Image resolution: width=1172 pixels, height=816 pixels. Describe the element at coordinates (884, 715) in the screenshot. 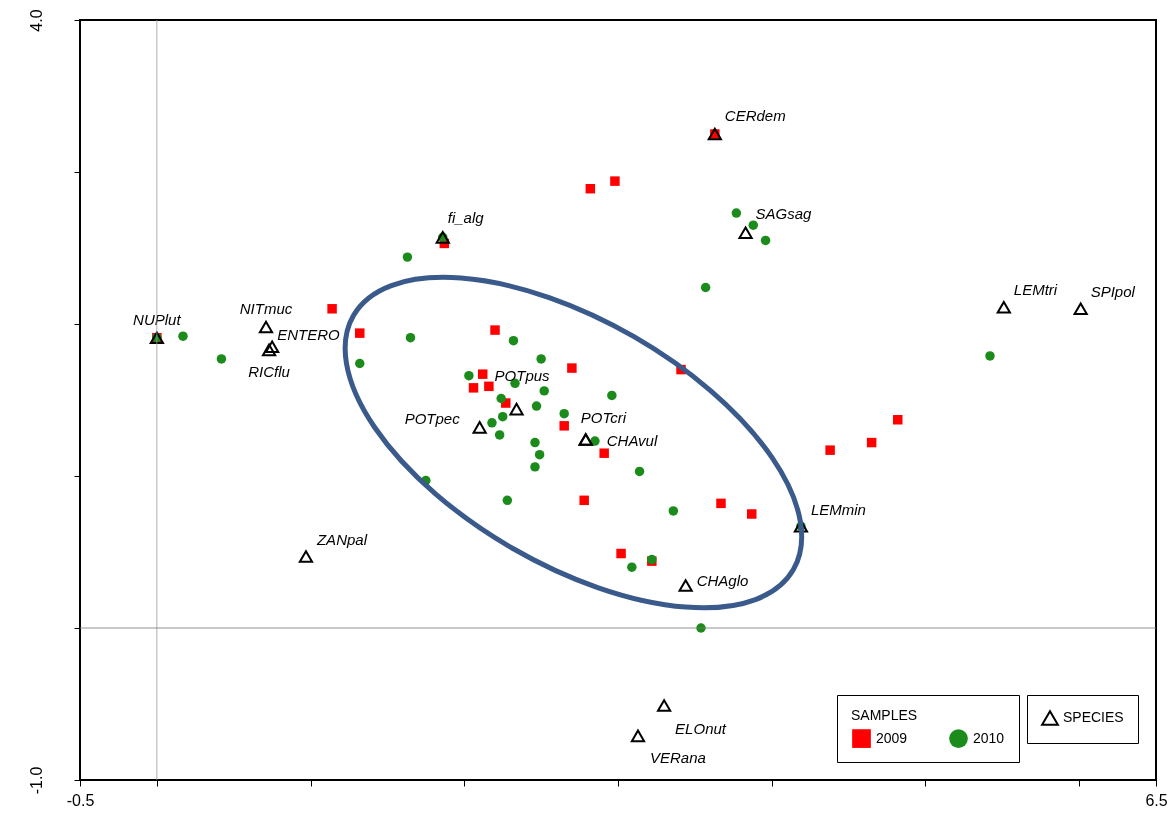

I see `legend-title: SAMPLES` at that location.